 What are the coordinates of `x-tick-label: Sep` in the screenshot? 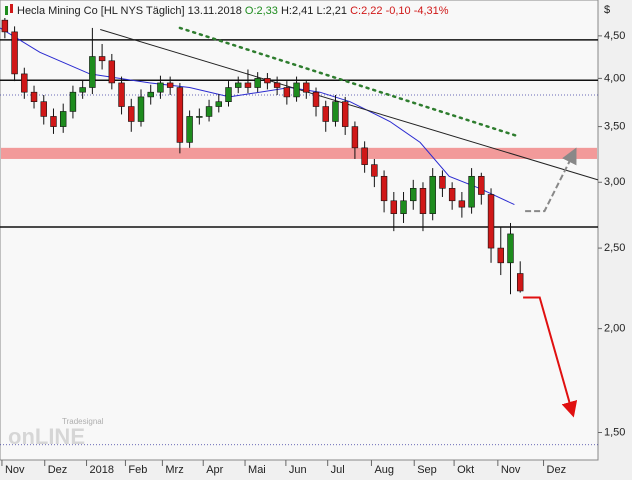 It's located at (427, 470).